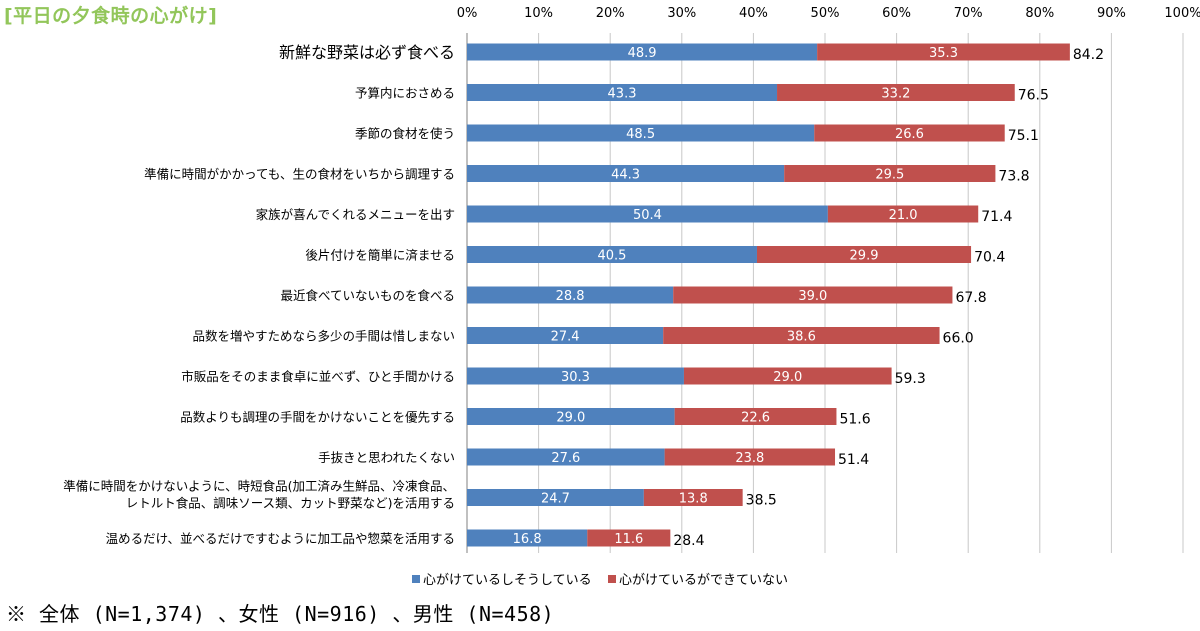 The width and height of the screenshot is (1200, 631). I want to click on bar-value-label: 30.3, so click(575, 377).